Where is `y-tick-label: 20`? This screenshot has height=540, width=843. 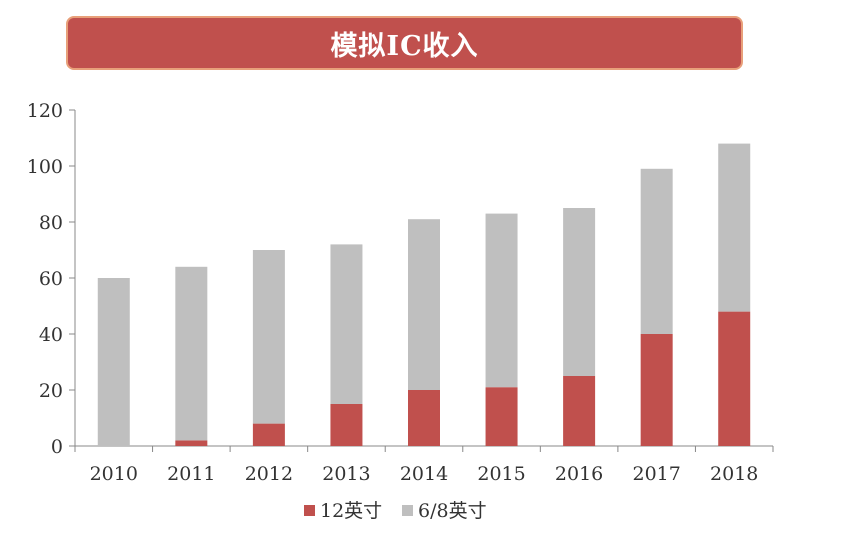 y-tick-label: 20 is located at coordinates (51, 391).